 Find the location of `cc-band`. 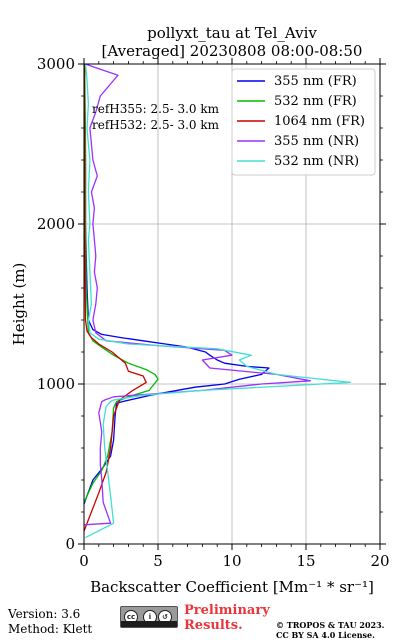

cc-band is located at coordinates (149, 624).